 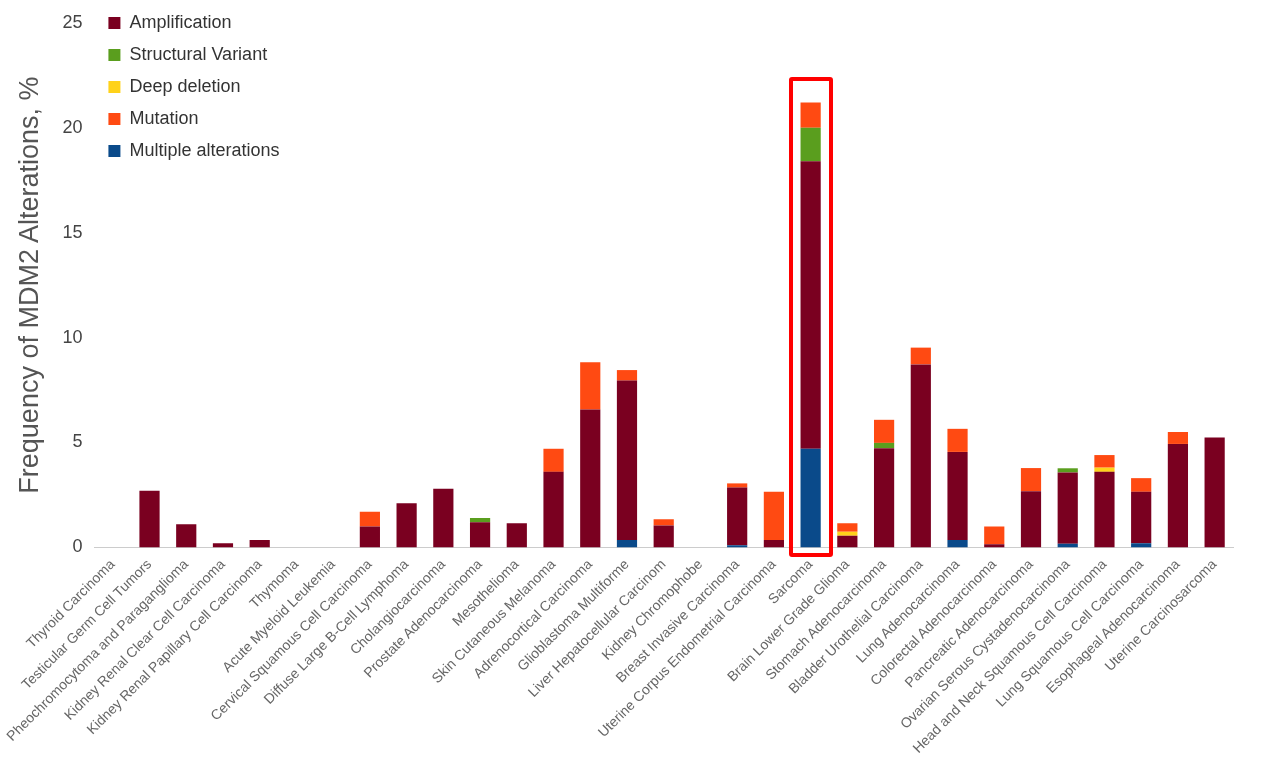 I want to click on y-tick-label: 5, so click(x=77, y=441).